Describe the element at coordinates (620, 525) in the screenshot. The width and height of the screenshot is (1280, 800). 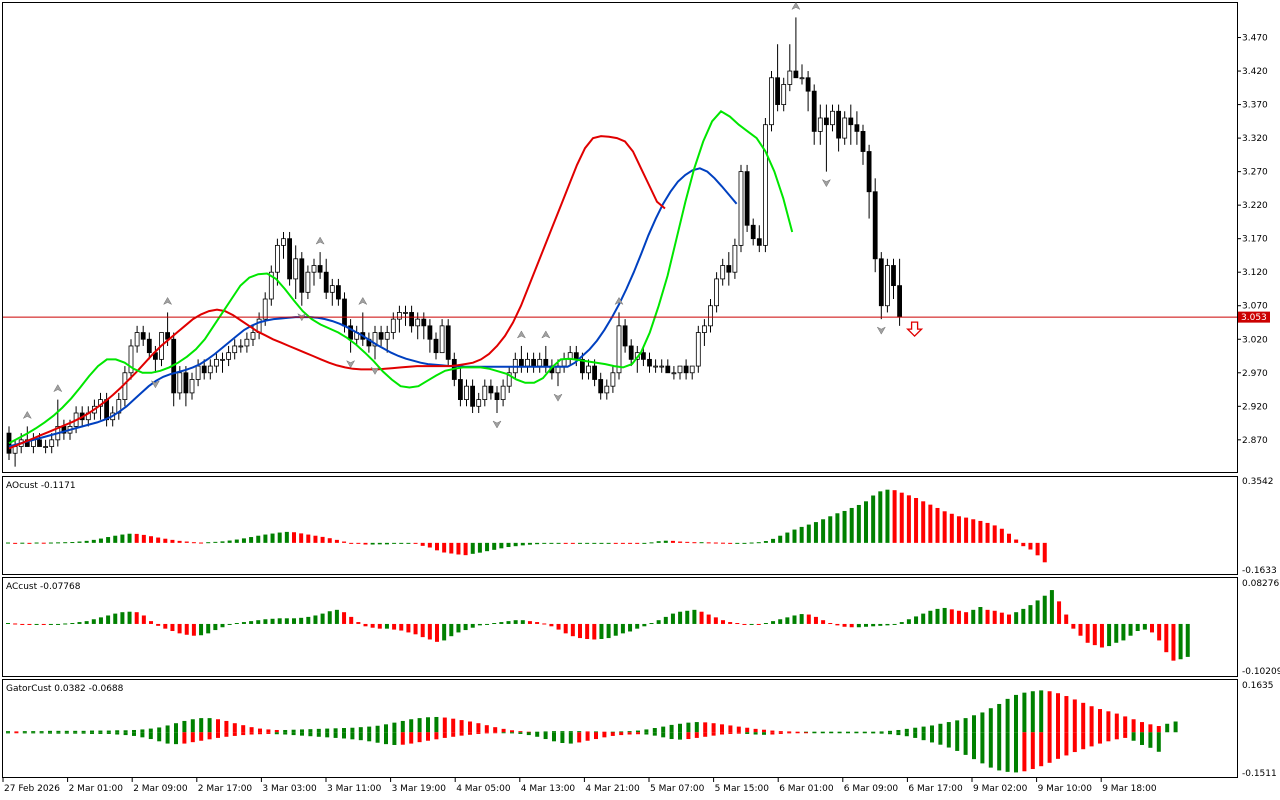
I see `ao-panel-frame` at that location.